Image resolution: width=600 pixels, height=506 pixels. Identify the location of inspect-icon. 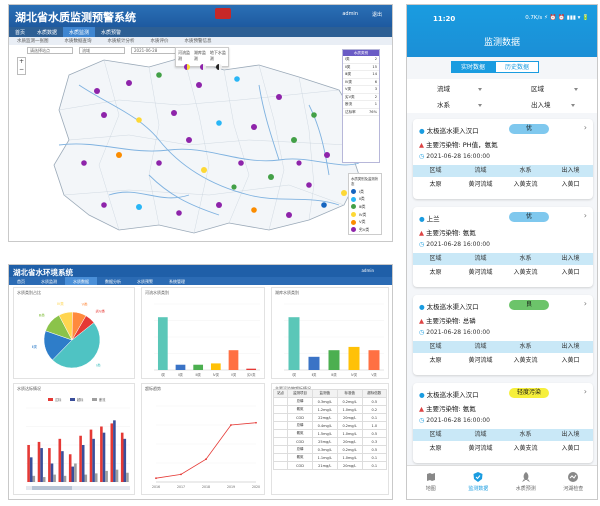
(573, 477).